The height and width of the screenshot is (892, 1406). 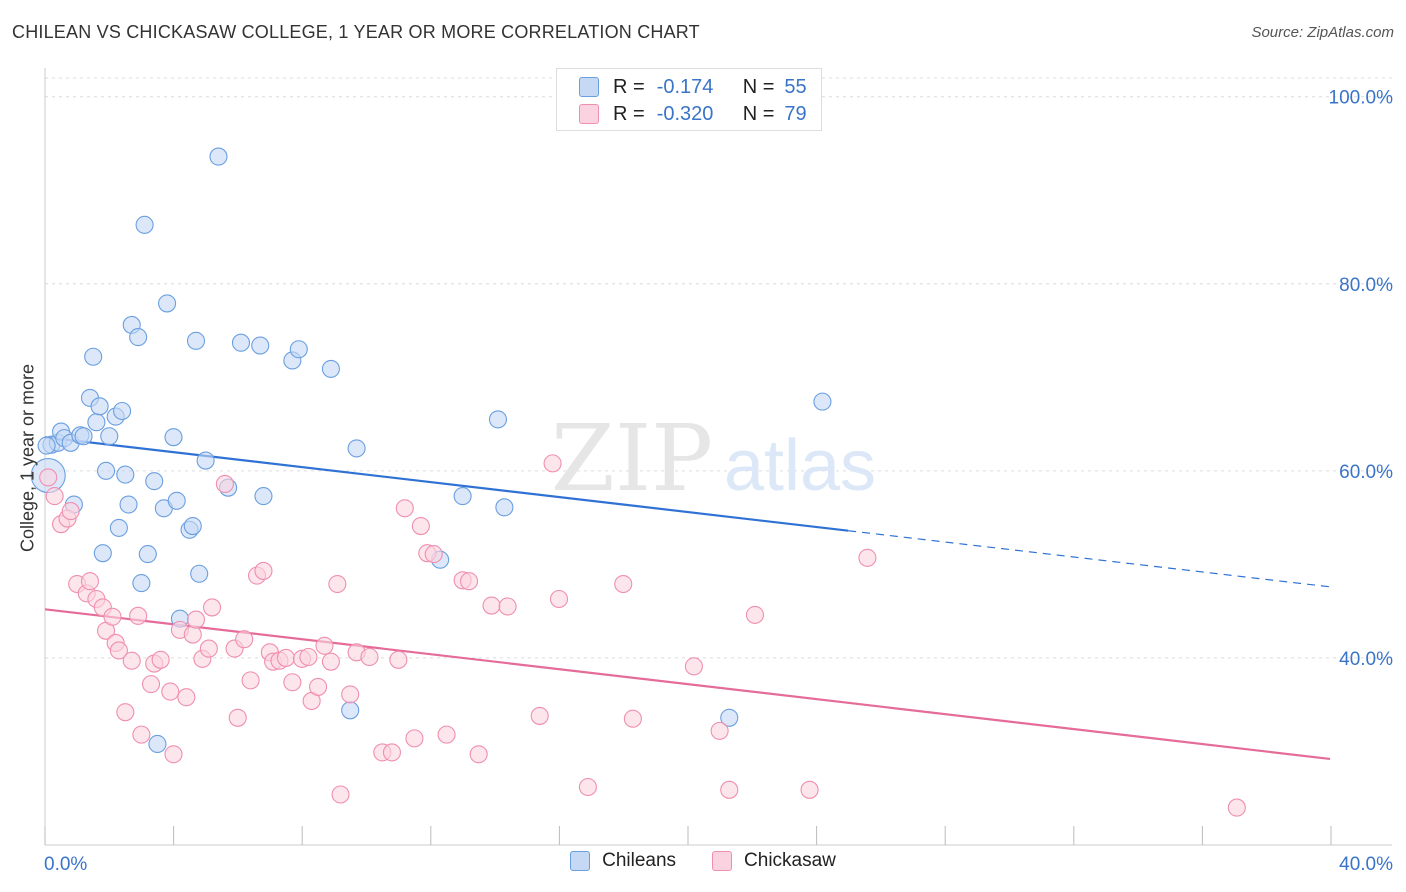 I want to click on y-tick-label: 40.0%, so click(x=1366, y=659).